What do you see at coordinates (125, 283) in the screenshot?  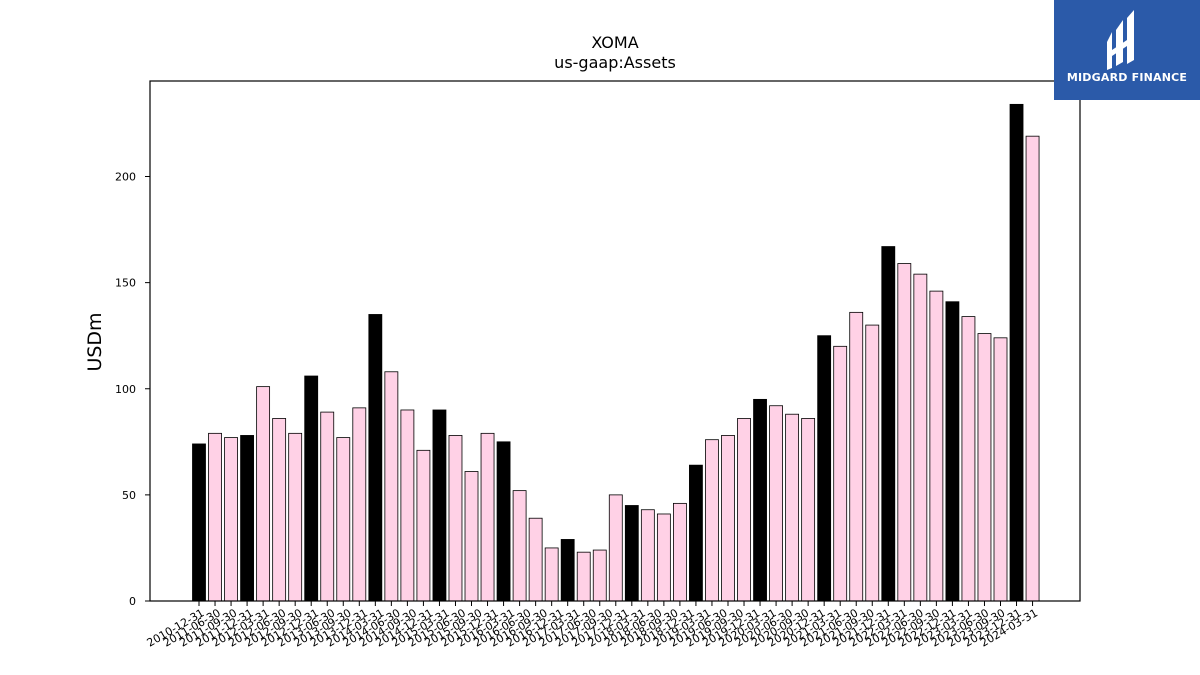 I see `y-tick-label: 150` at bounding box center [125, 283].